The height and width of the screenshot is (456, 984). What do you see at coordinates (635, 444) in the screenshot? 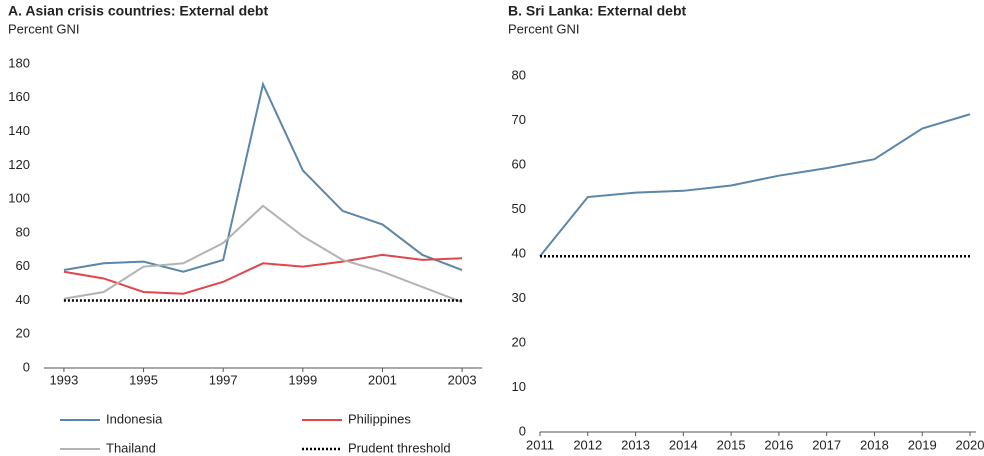
I see `x-tick-label: 2013` at bounding box center [635, 444].